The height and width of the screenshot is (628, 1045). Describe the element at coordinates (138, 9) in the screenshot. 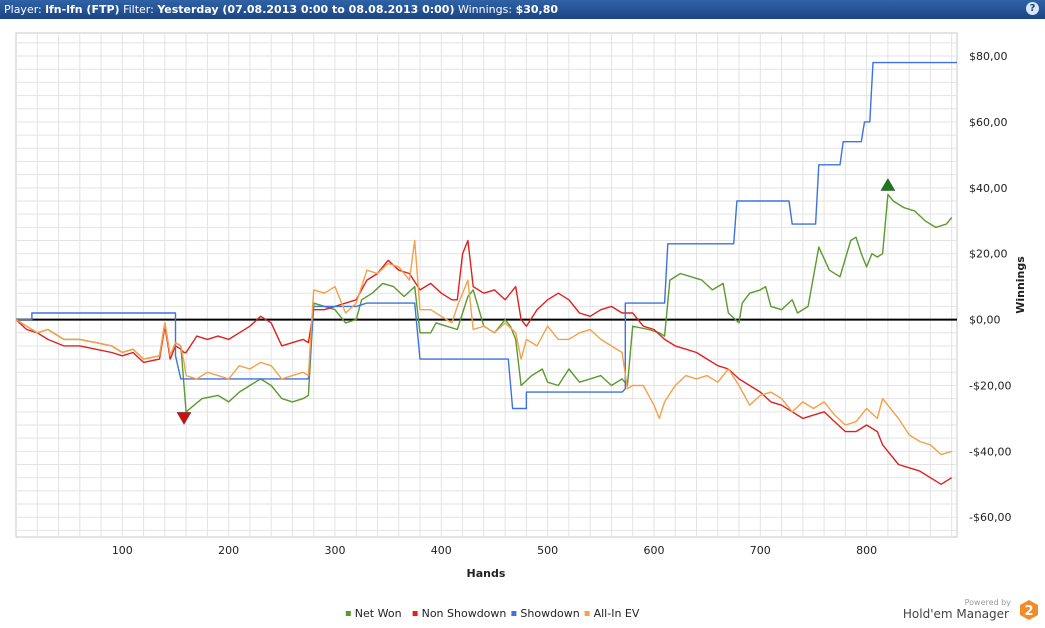

I see `filter-label: Filter:` at that location.